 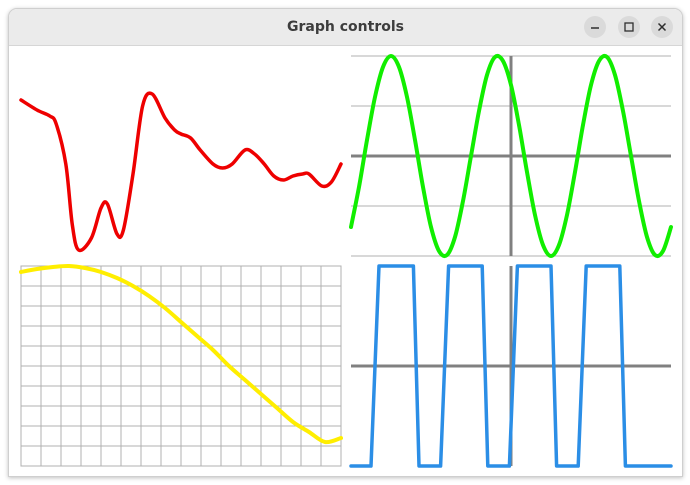 I want to click on close-icon, so click(x=662, y=27).